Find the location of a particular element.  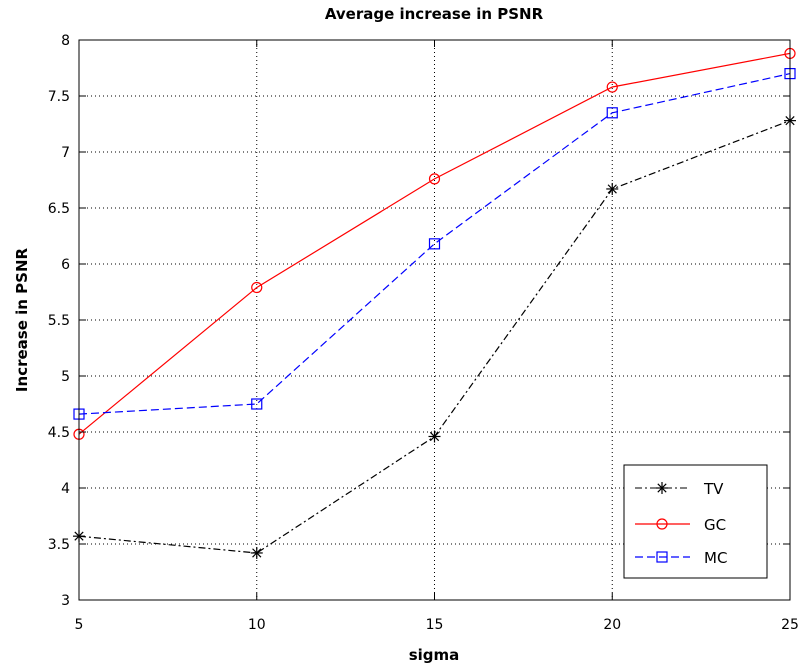

y-tick-label-3-5: 3.5 is located at coordinates (59, 545).